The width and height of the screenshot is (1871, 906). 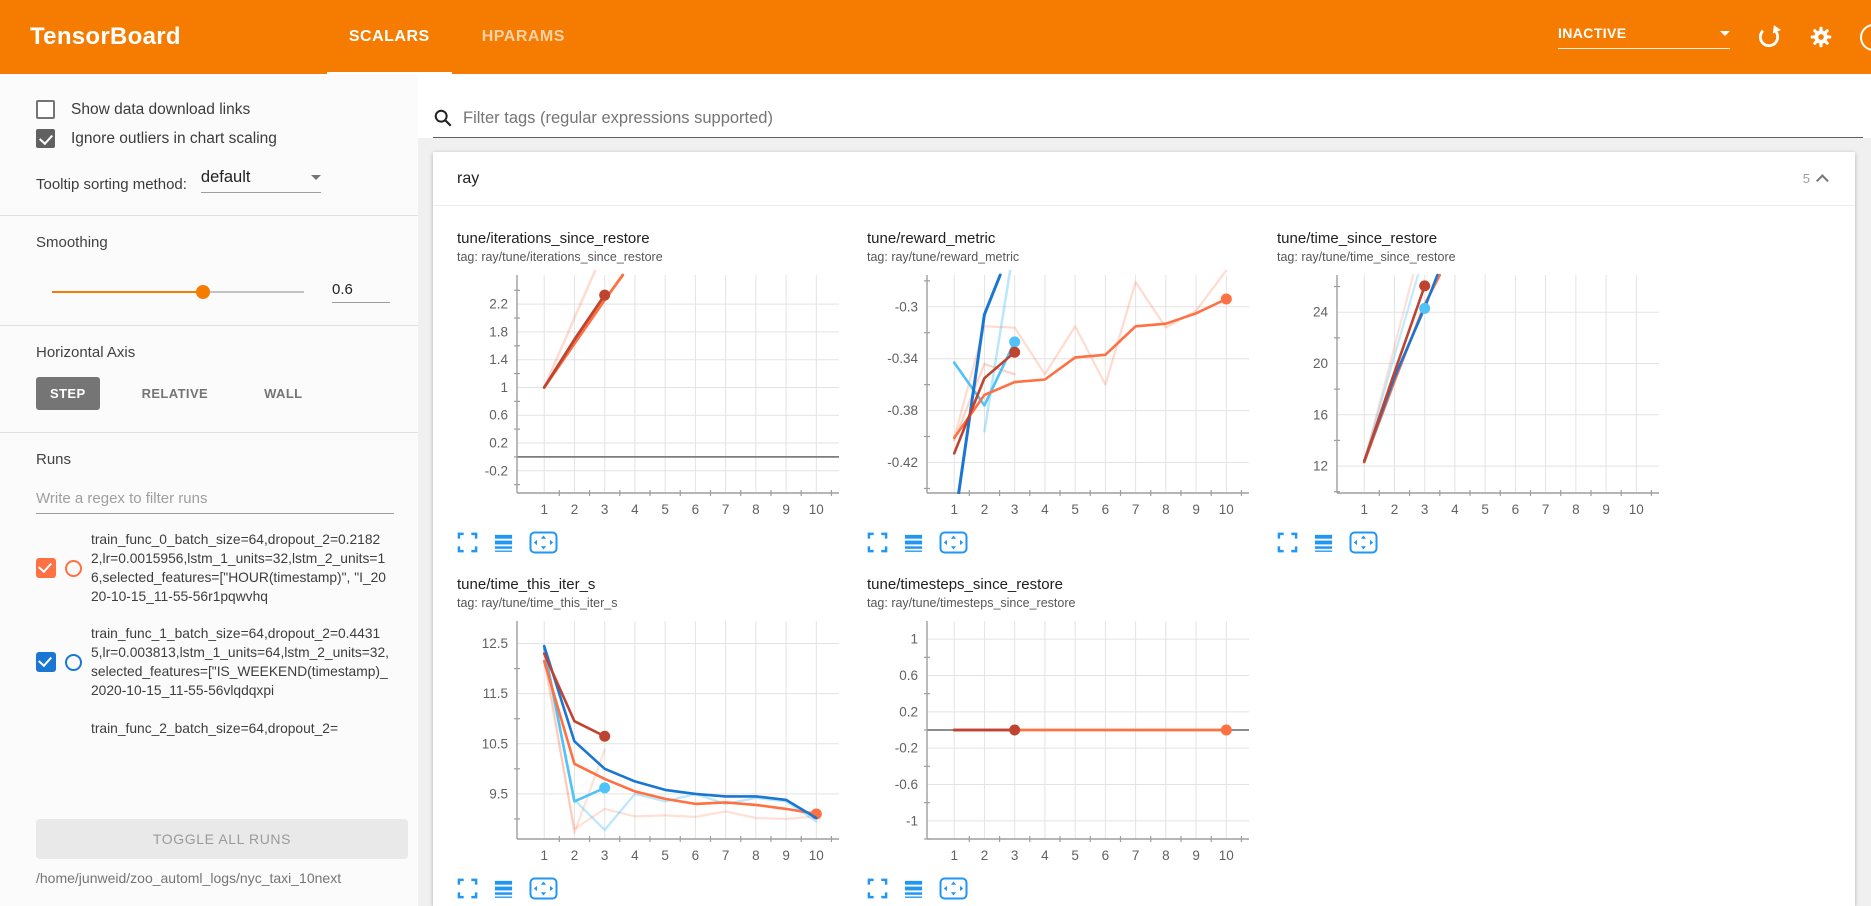 I want to click on chart-title: tune/time_since_restore, so click(x=1357, y=238).